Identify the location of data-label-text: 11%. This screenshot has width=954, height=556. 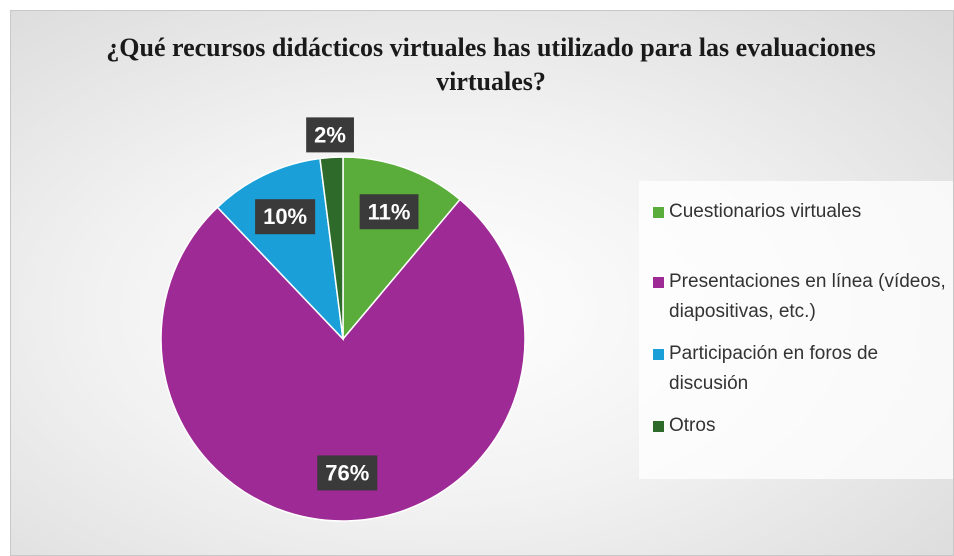
(389, 211).